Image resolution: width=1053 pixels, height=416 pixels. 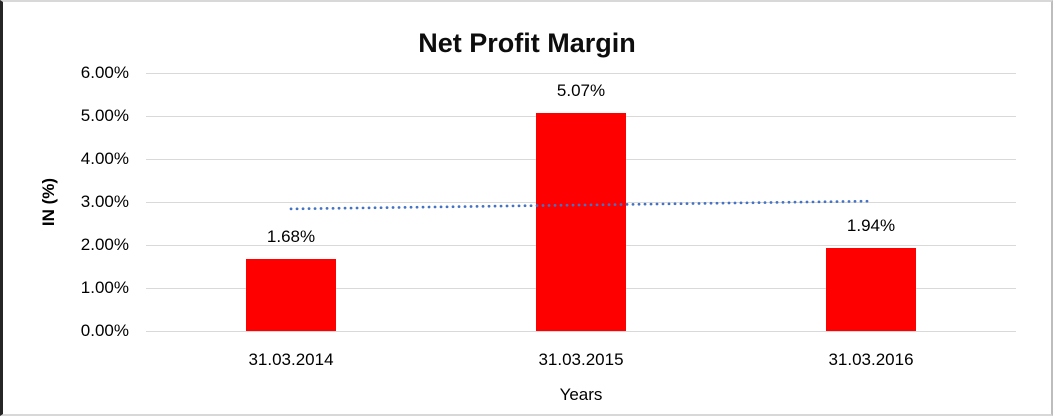 I want to click on y-axis-tick-label: 0.00%, so click(x=104, y=330).